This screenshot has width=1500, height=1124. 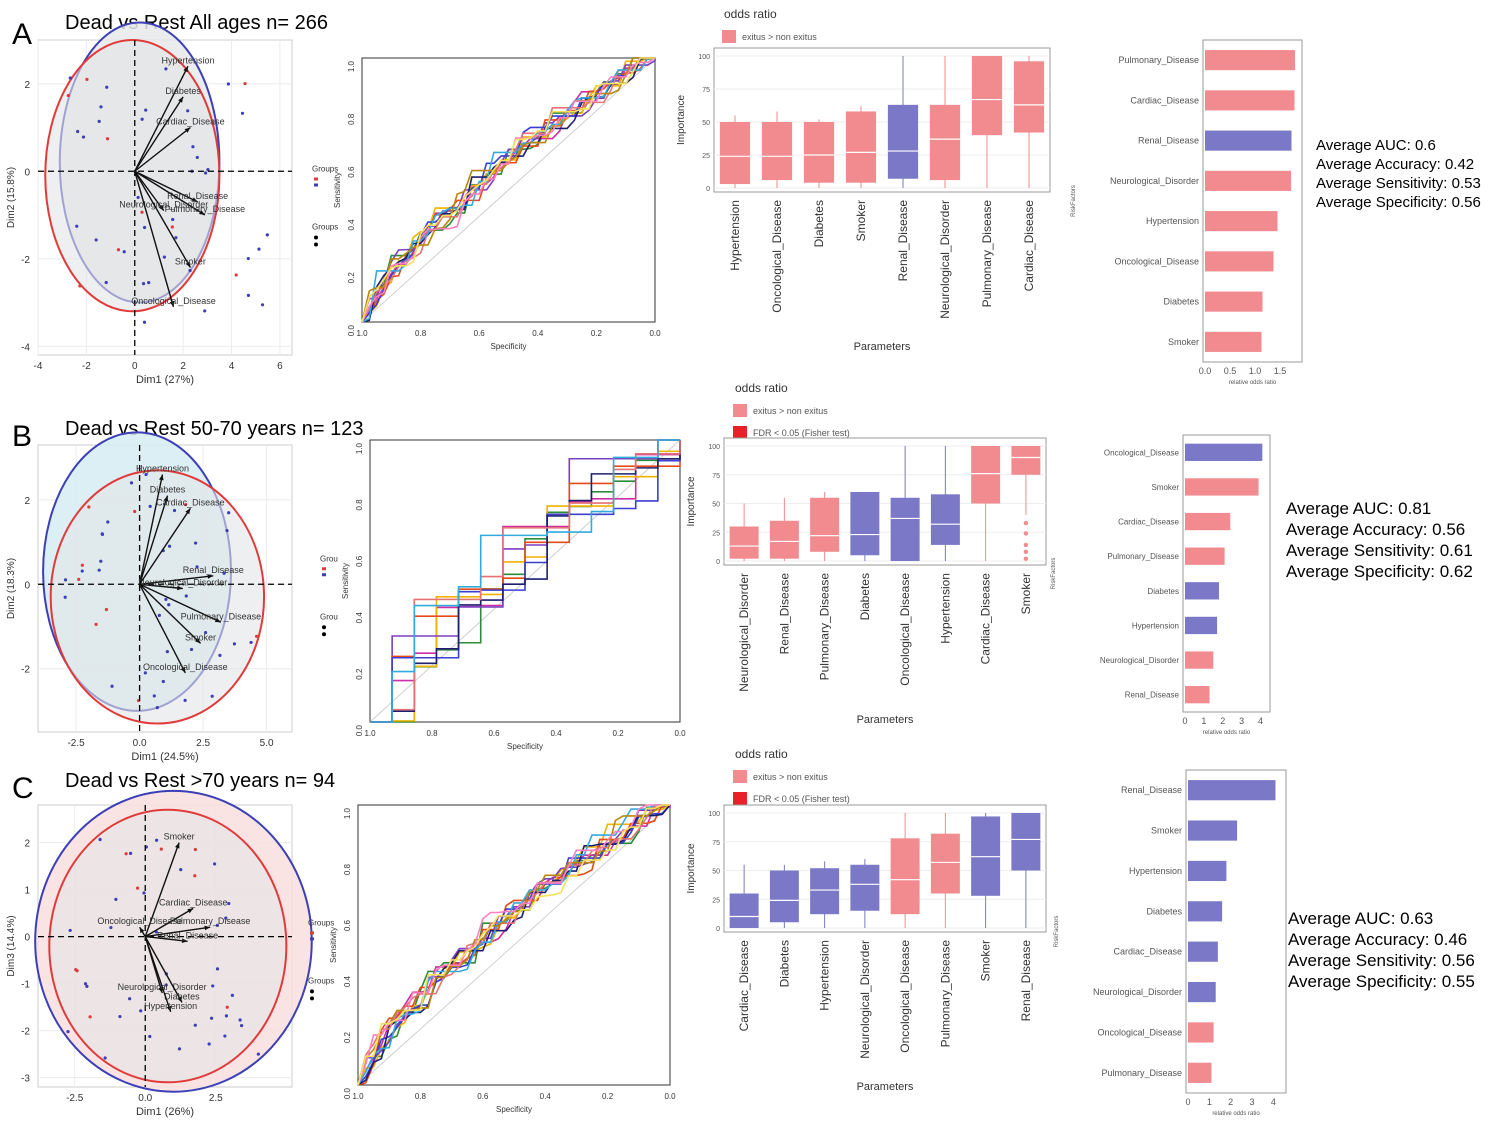 What do you see at coordinates (168, 490) in the screenshot?
I see `pca-loading-label: Diabetes` at bounding box center [168, 490].